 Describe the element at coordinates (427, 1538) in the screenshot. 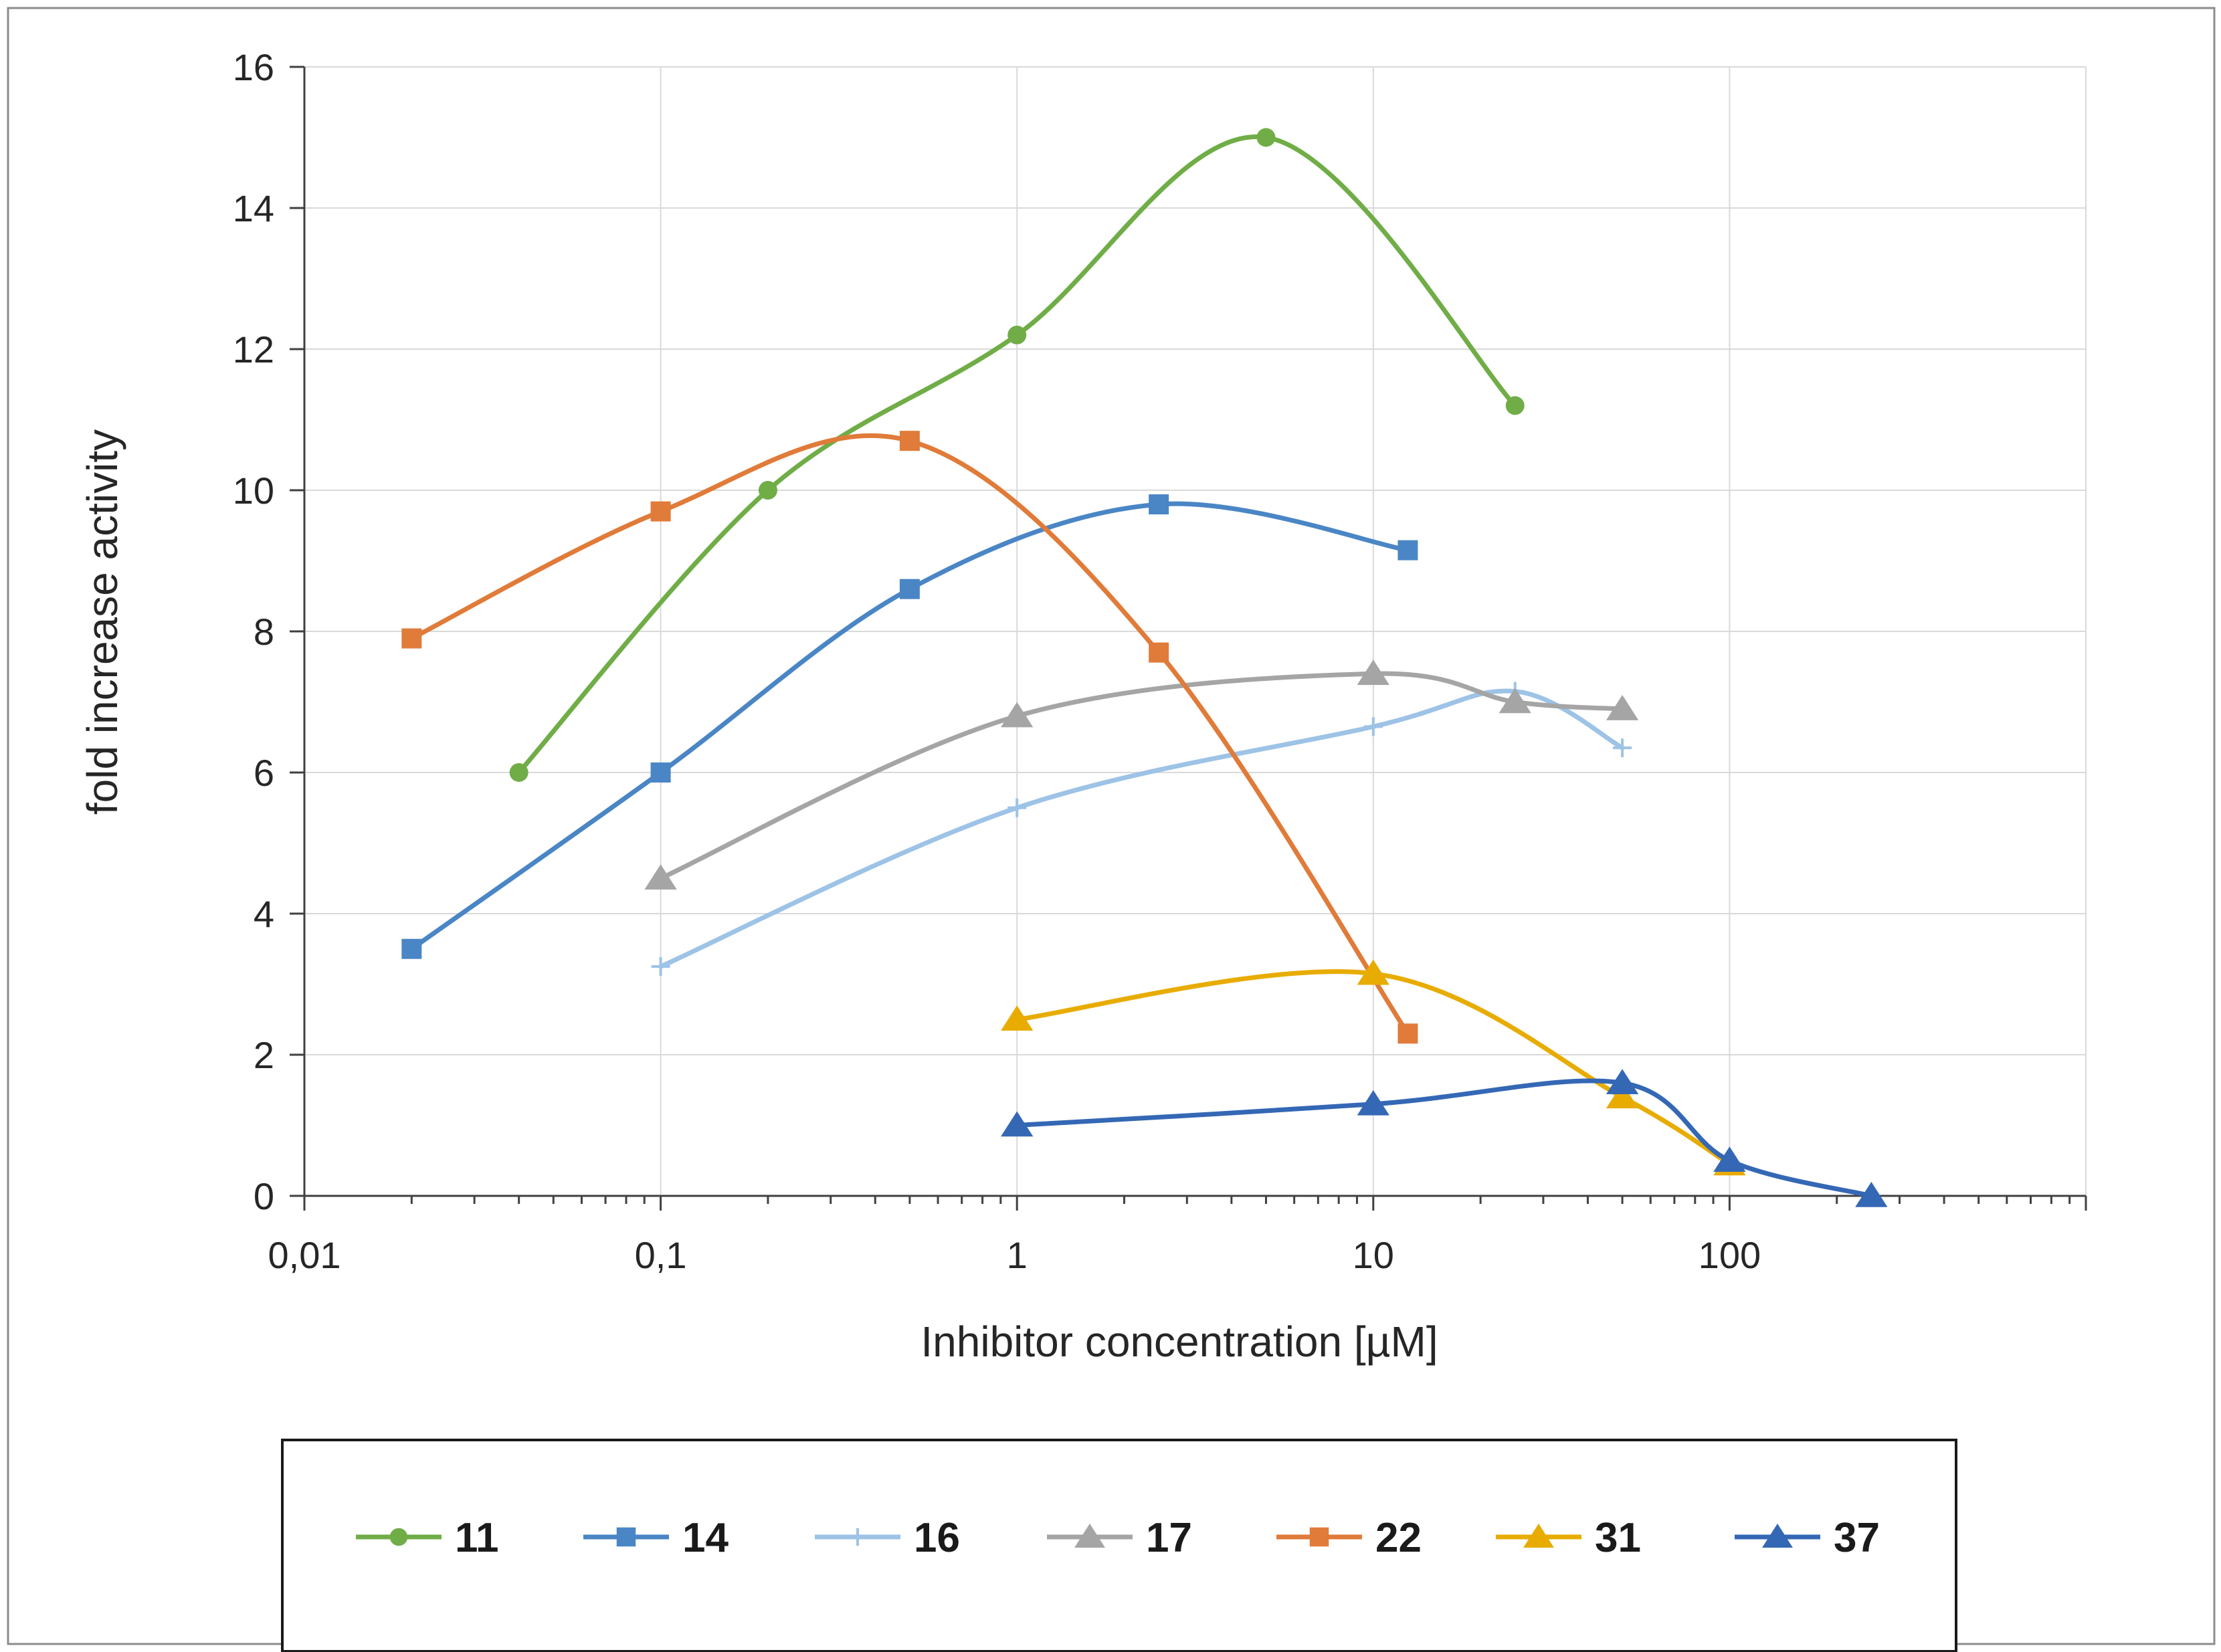

I see `legend-item-11: 11` at that location.